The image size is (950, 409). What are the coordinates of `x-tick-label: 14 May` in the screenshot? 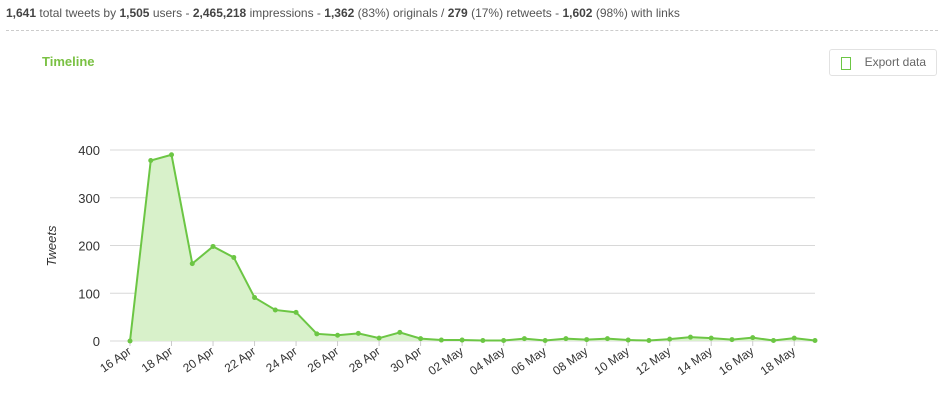 It's located at (695, 361).